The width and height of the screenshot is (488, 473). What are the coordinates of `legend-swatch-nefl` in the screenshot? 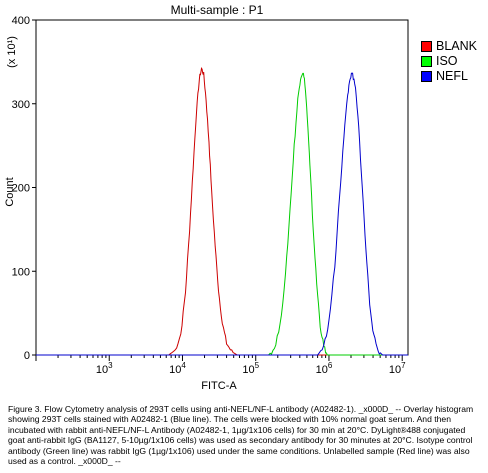 It's located at (426, 76).